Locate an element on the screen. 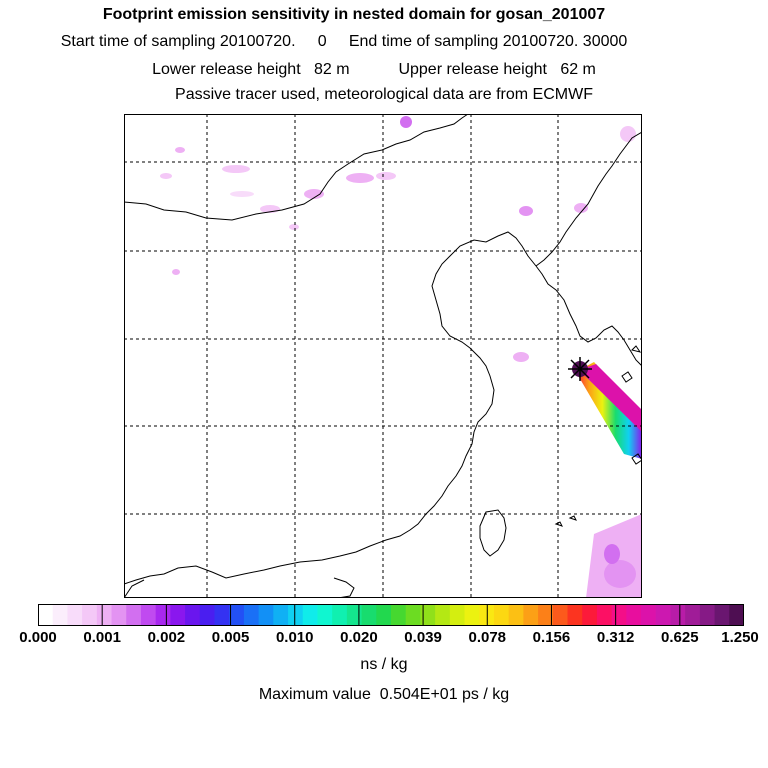  colorbar-cells is located at coordinates (391, 615).